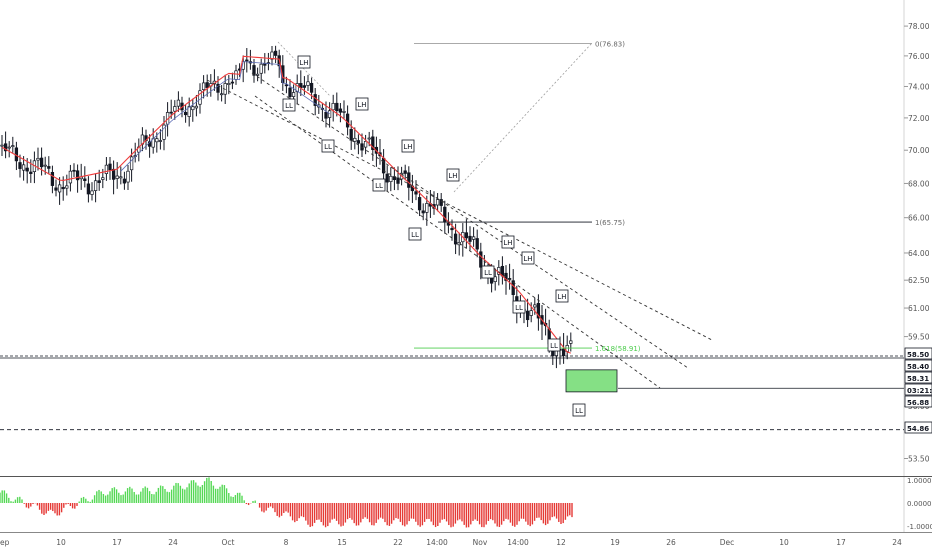 This screenshot has width=932, height=554. Describe the element at coordinates (919, 183) in the screenshot. I see `y-tick-label: 68.00` at that location.